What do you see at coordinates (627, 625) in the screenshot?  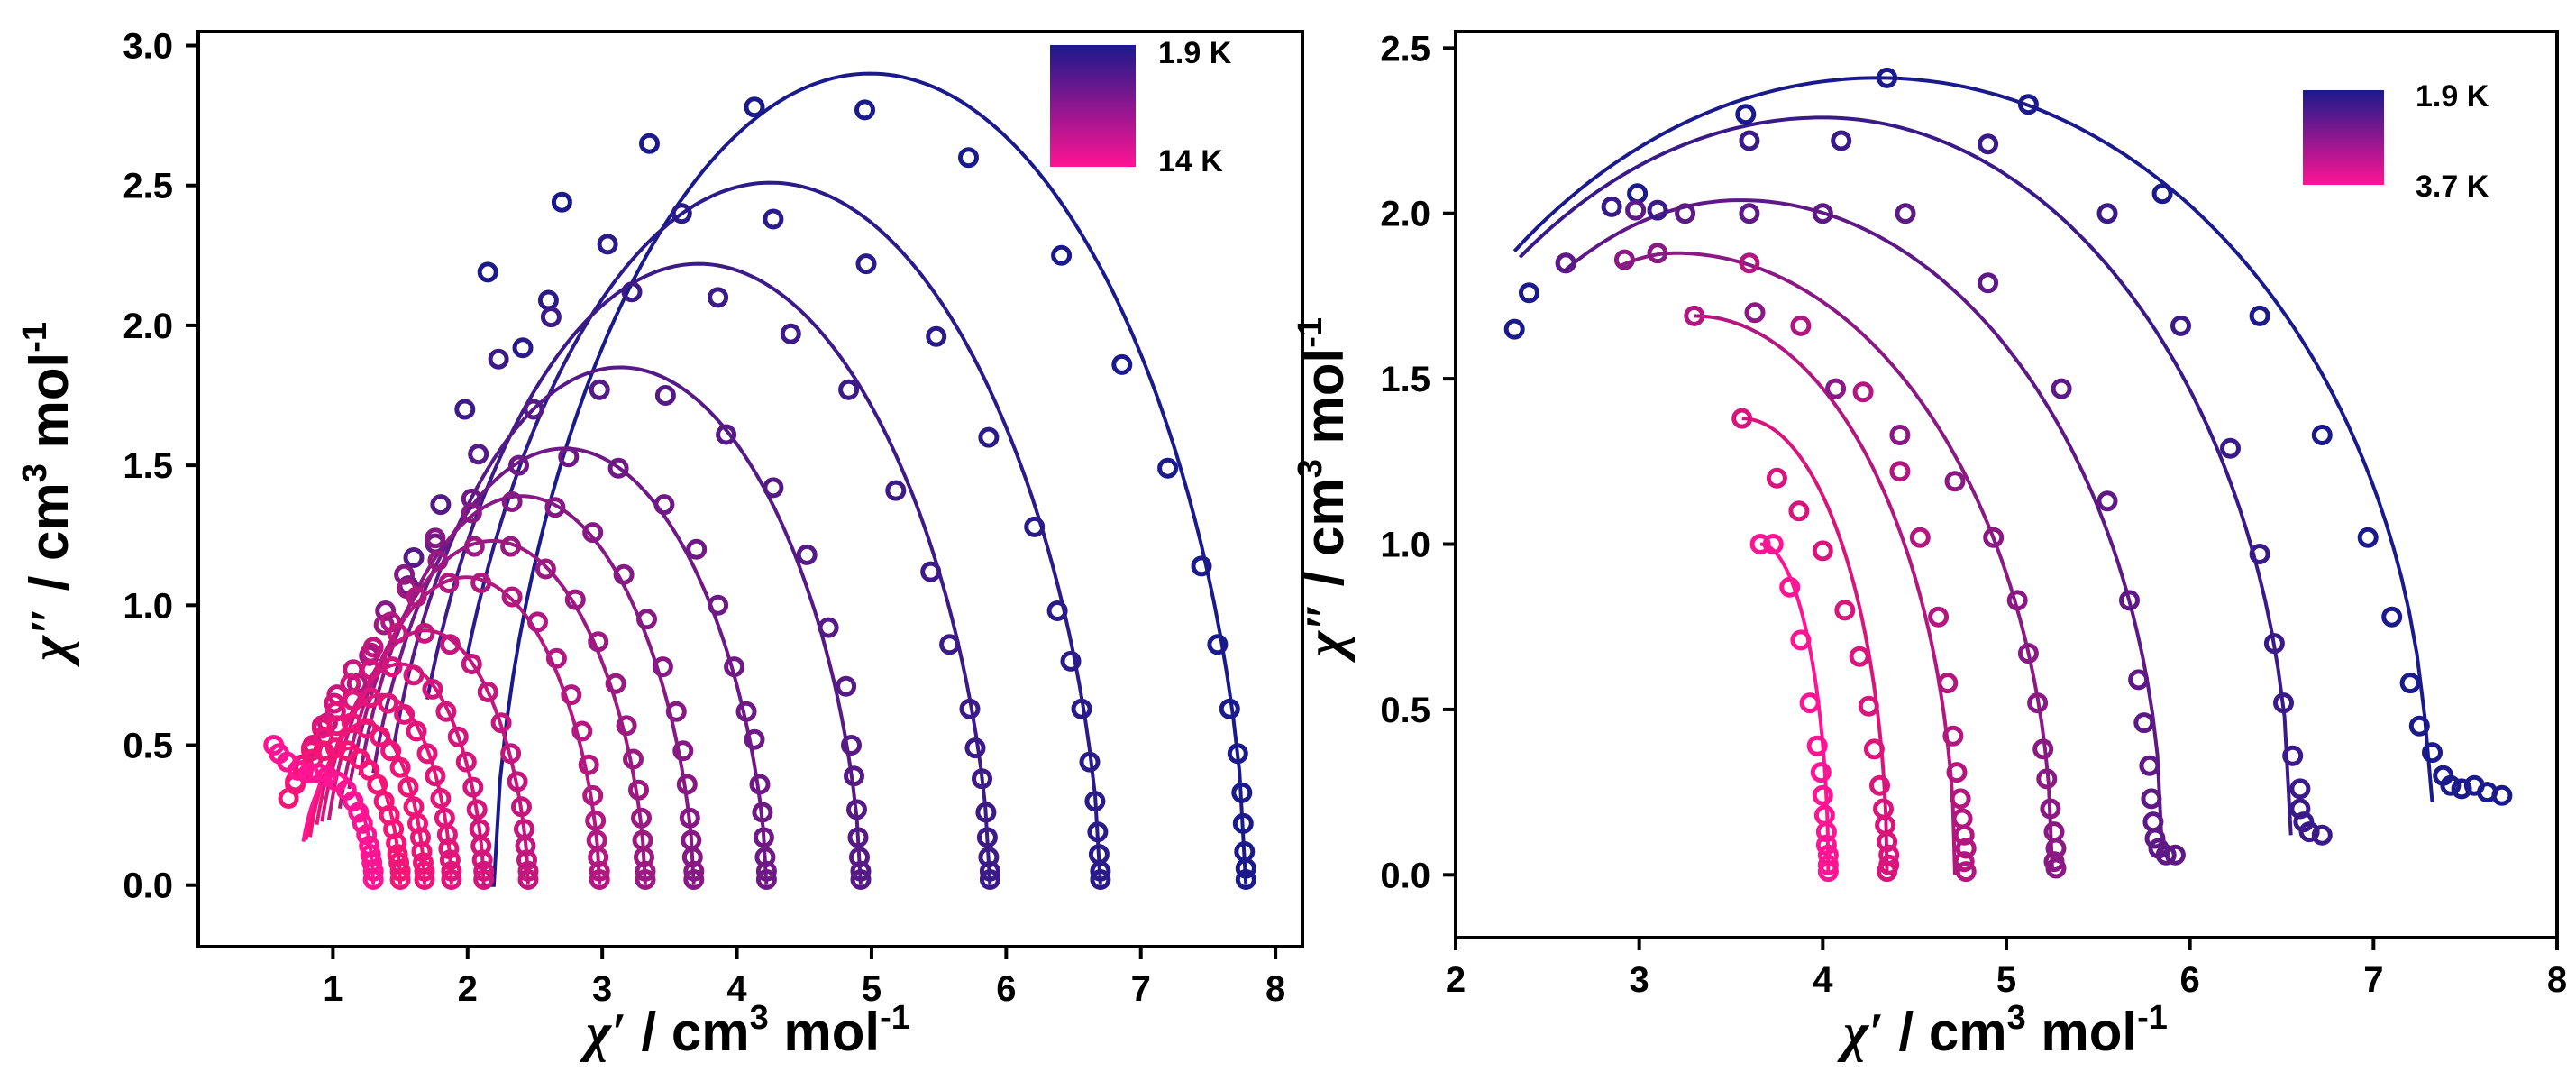 I see `left-fit-curve` at bounding box center [627, 625].